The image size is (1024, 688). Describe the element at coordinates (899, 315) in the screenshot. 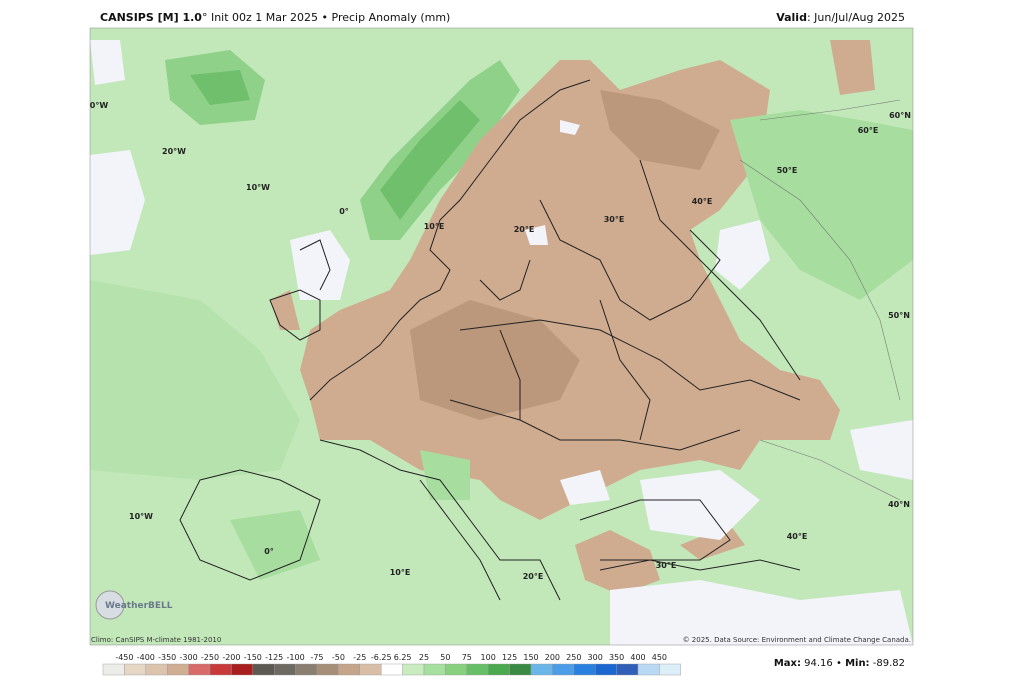

I see `grid-label: 50°N` at that location.